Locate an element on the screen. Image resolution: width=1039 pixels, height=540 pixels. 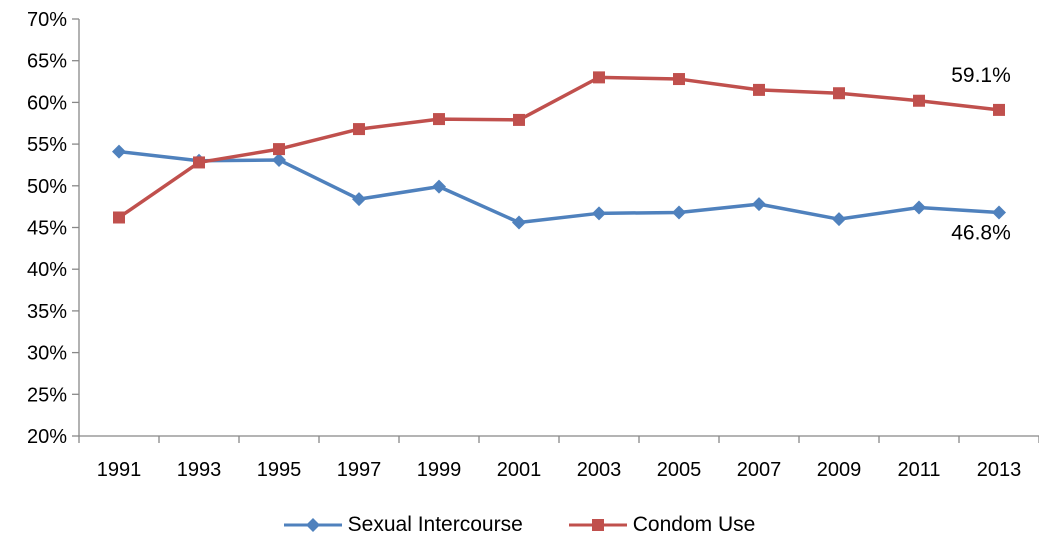
x-tick-marks is located at coordinates (558, 439).